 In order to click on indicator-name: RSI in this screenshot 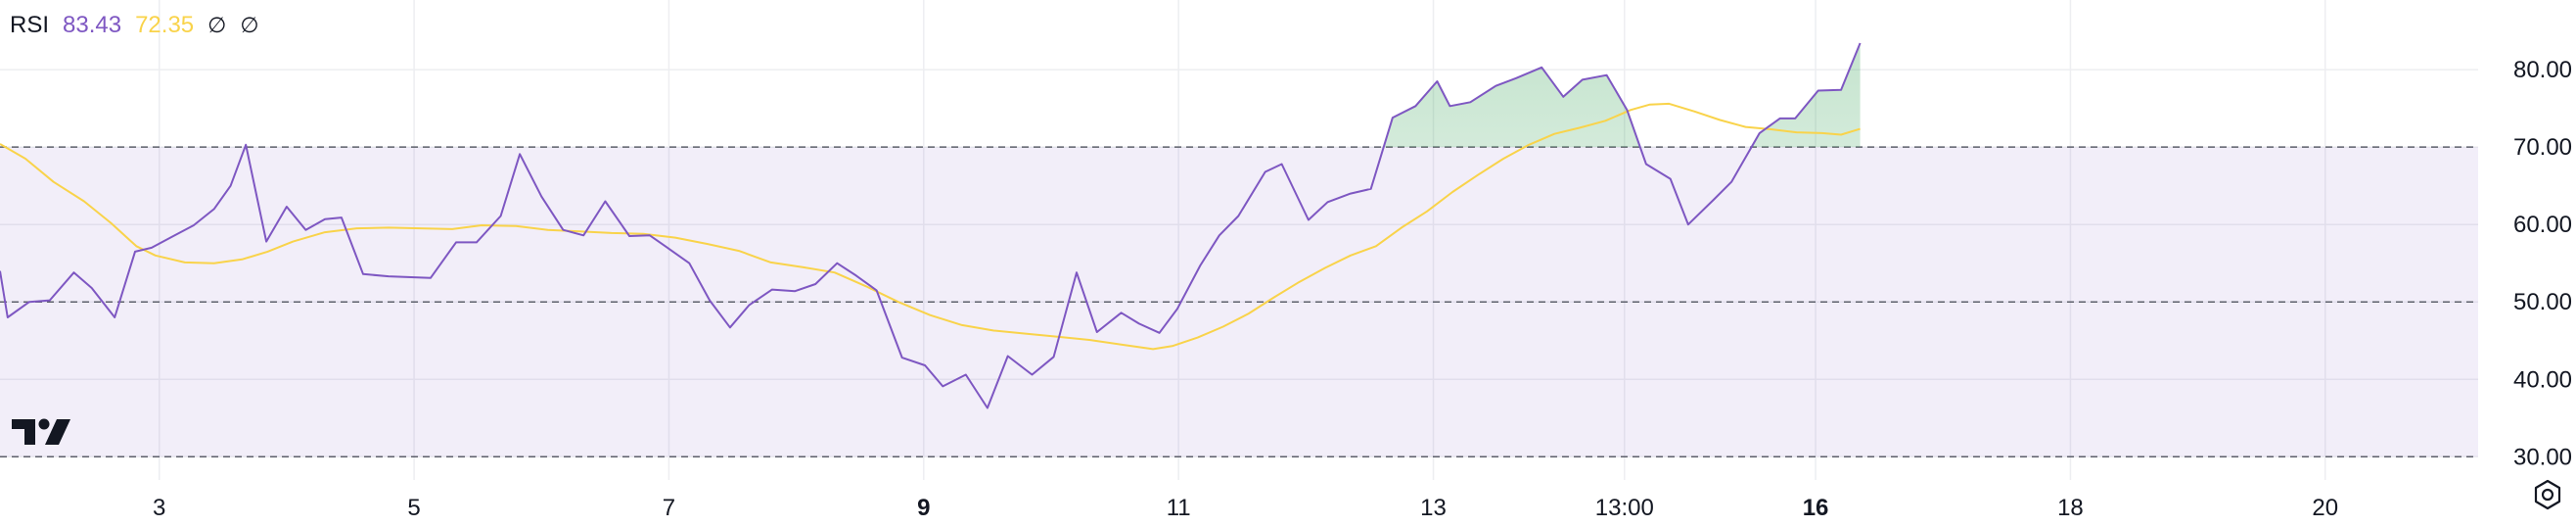, I will do `click(30, 25)`.